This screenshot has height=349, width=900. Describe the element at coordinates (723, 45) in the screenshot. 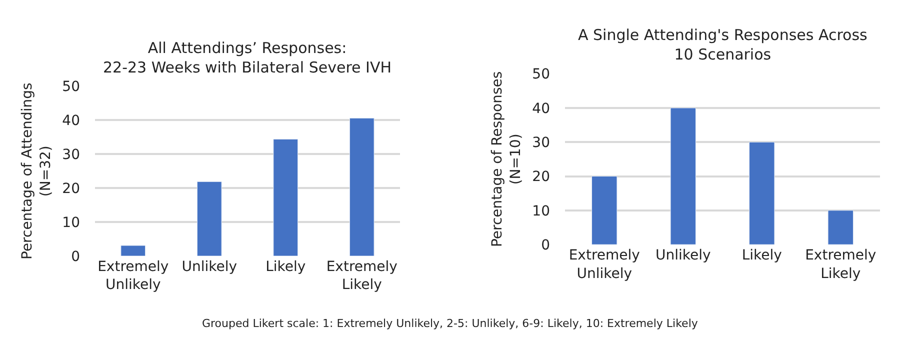

I see `chart-title: A Single Attending's Responses Across 10 Scenarios` at that location.